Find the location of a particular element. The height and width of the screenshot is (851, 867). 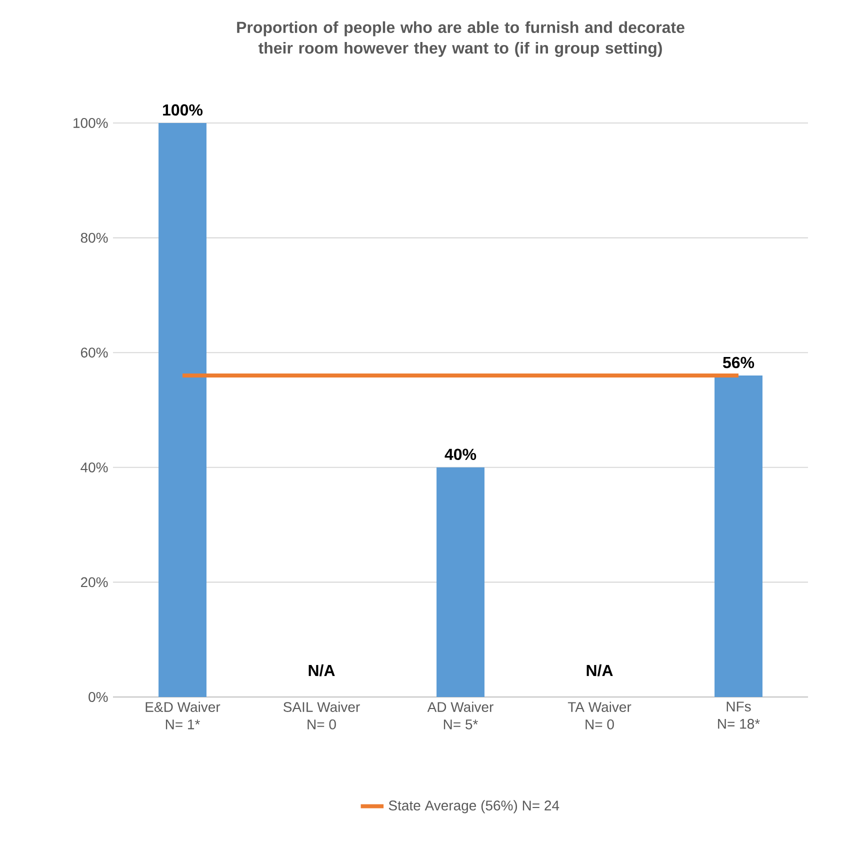

chart-title: Proportion of people who are able to furnish and decorate their room however they want to (if in group setting) is located at coordinates (460, 39).